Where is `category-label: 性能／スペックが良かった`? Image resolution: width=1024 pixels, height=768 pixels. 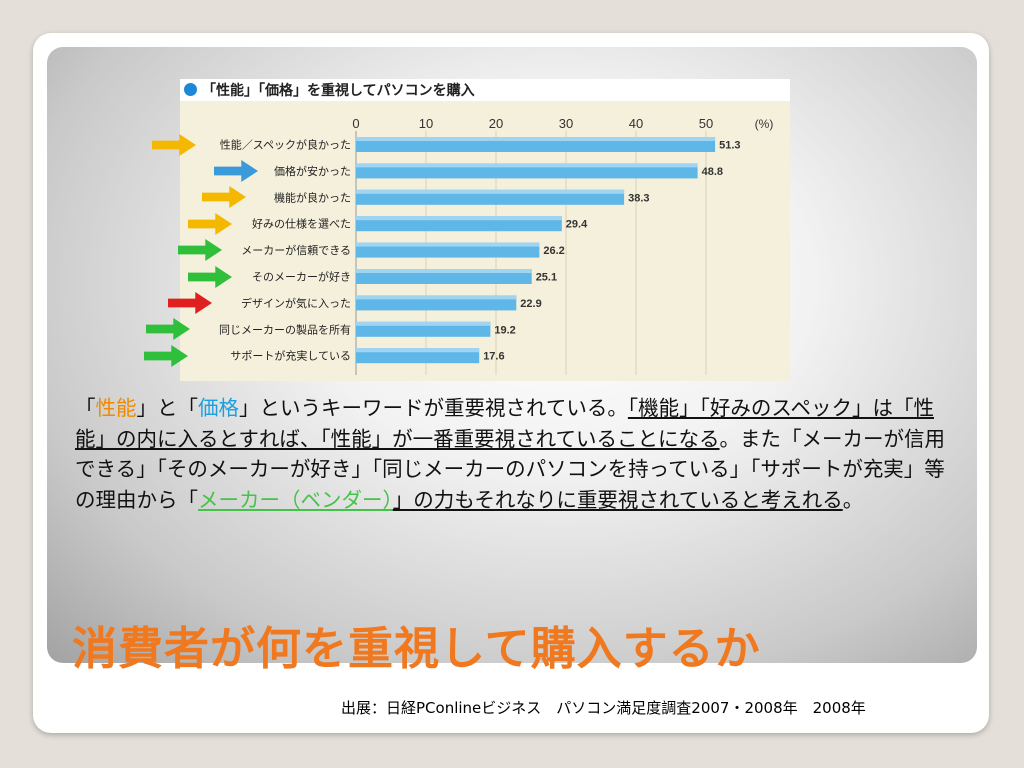
category-label: 性能／スペックが良かった is located at coordinates (285, 145).